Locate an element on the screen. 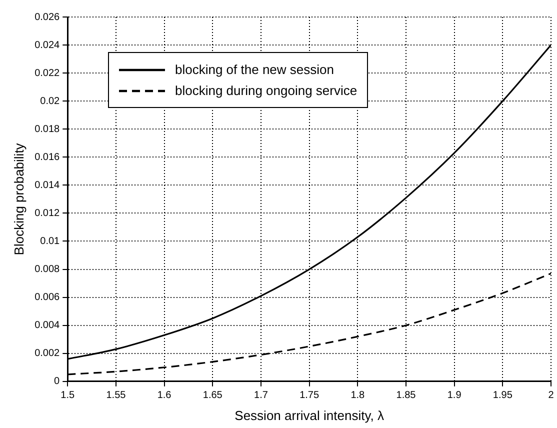  y-tick-label: 0.024 is located at coordinates (47, 45).